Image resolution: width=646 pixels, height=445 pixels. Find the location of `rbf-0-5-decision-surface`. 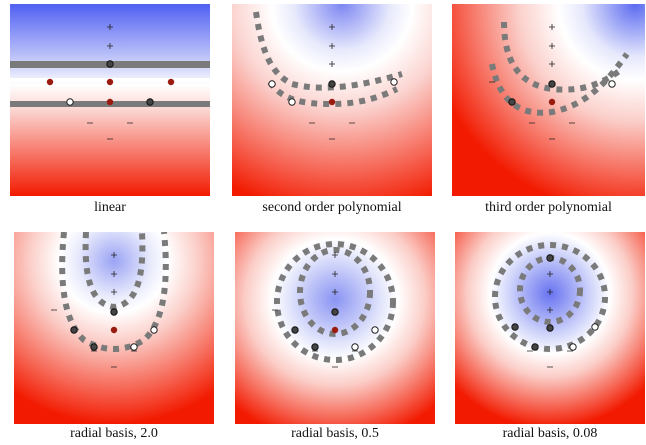

rbf-0-5-decision-surface is located at coordinates (335, 328).